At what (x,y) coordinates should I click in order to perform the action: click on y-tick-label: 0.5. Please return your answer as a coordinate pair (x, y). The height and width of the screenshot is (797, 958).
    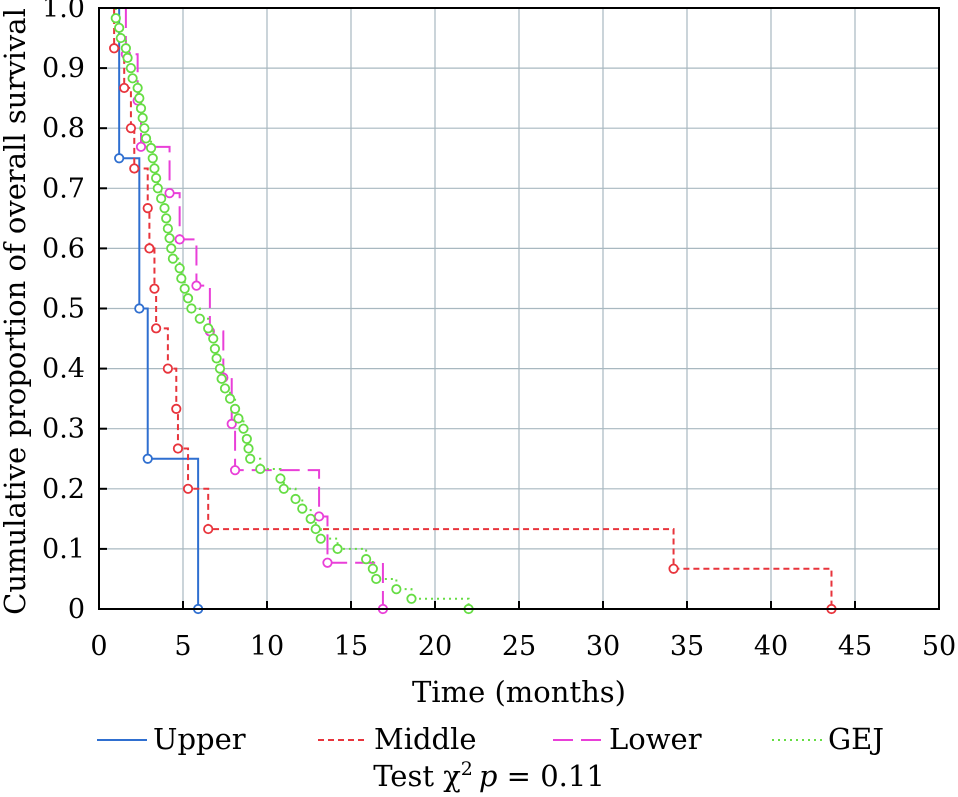
    Looking at the image, I should click on (63, 309).